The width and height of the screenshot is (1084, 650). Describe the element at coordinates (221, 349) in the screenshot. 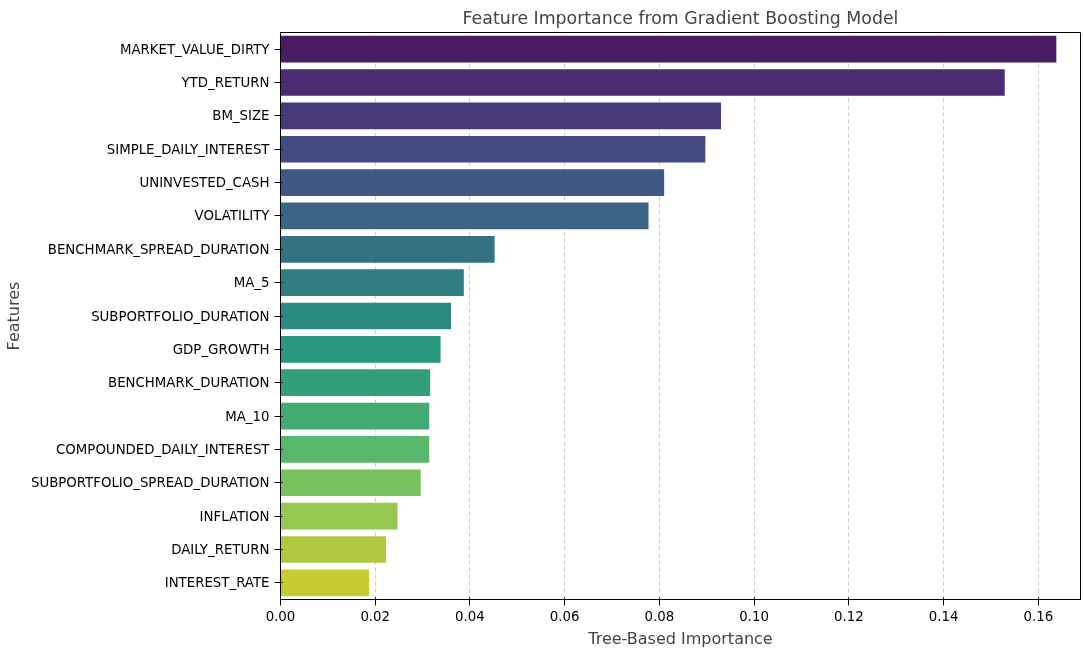

I see `y-tick-label: GDP_GROWTH` at that location.